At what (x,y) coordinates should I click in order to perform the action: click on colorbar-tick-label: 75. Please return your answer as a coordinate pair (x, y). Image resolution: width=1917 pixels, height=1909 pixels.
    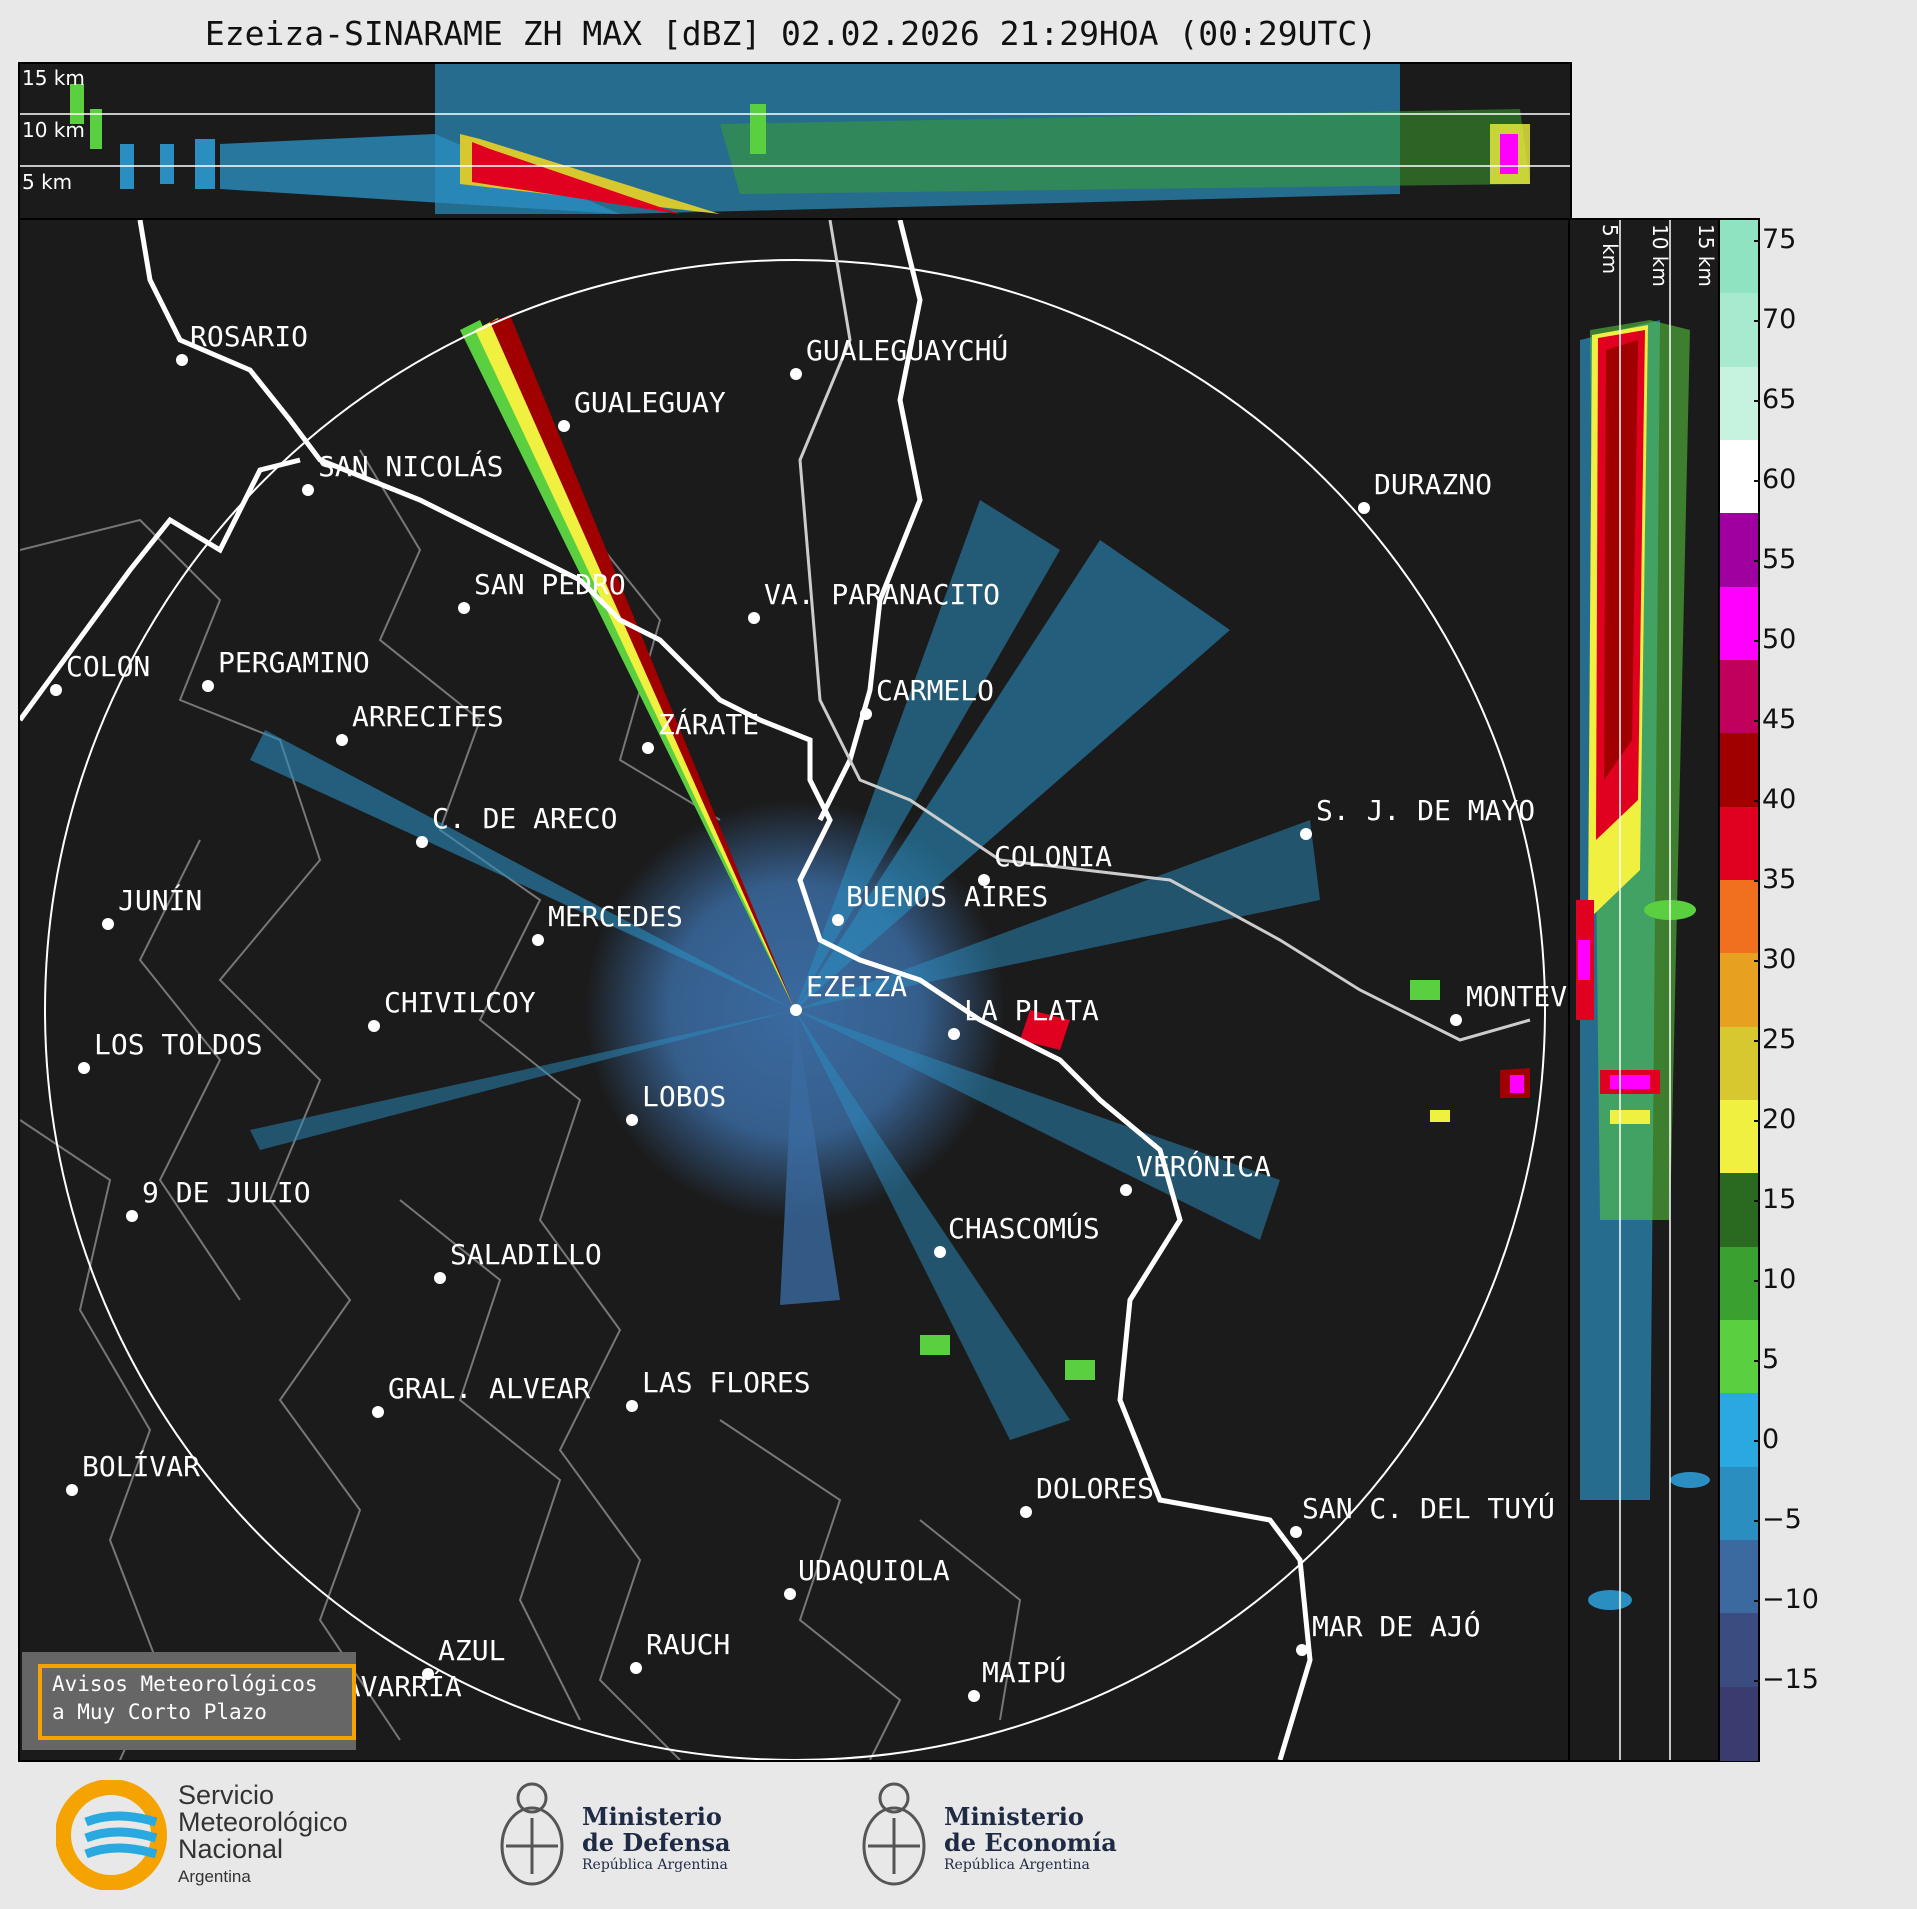
    Looking at the image, I should click on (1775, 239).